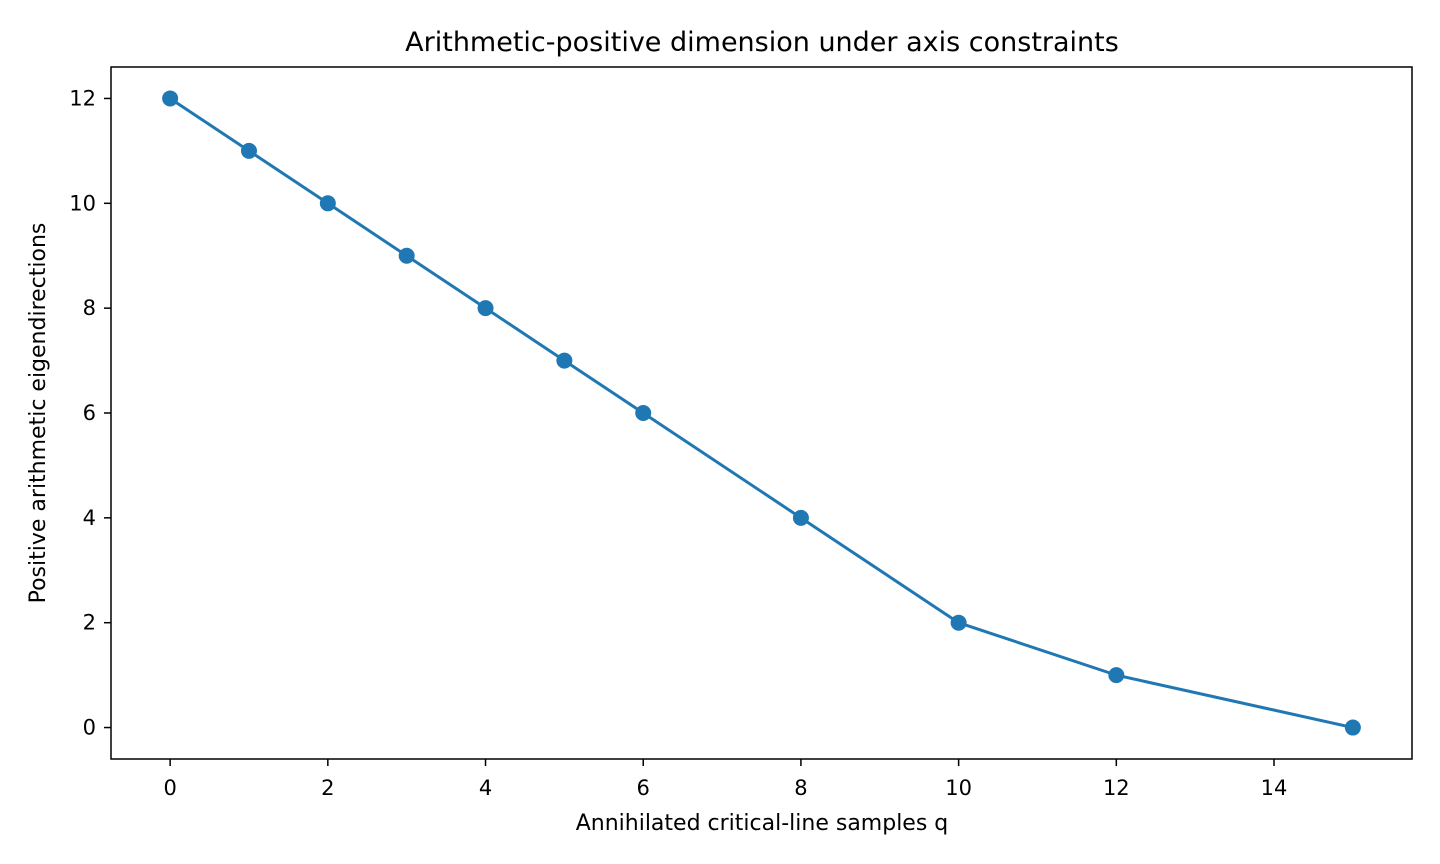 The height and width of the screenshot is (864, 1440). What do you see at coordinates (643, 788) in the screenshot?
I see `x-tick-label: 6` at bounding box center [643, 788].